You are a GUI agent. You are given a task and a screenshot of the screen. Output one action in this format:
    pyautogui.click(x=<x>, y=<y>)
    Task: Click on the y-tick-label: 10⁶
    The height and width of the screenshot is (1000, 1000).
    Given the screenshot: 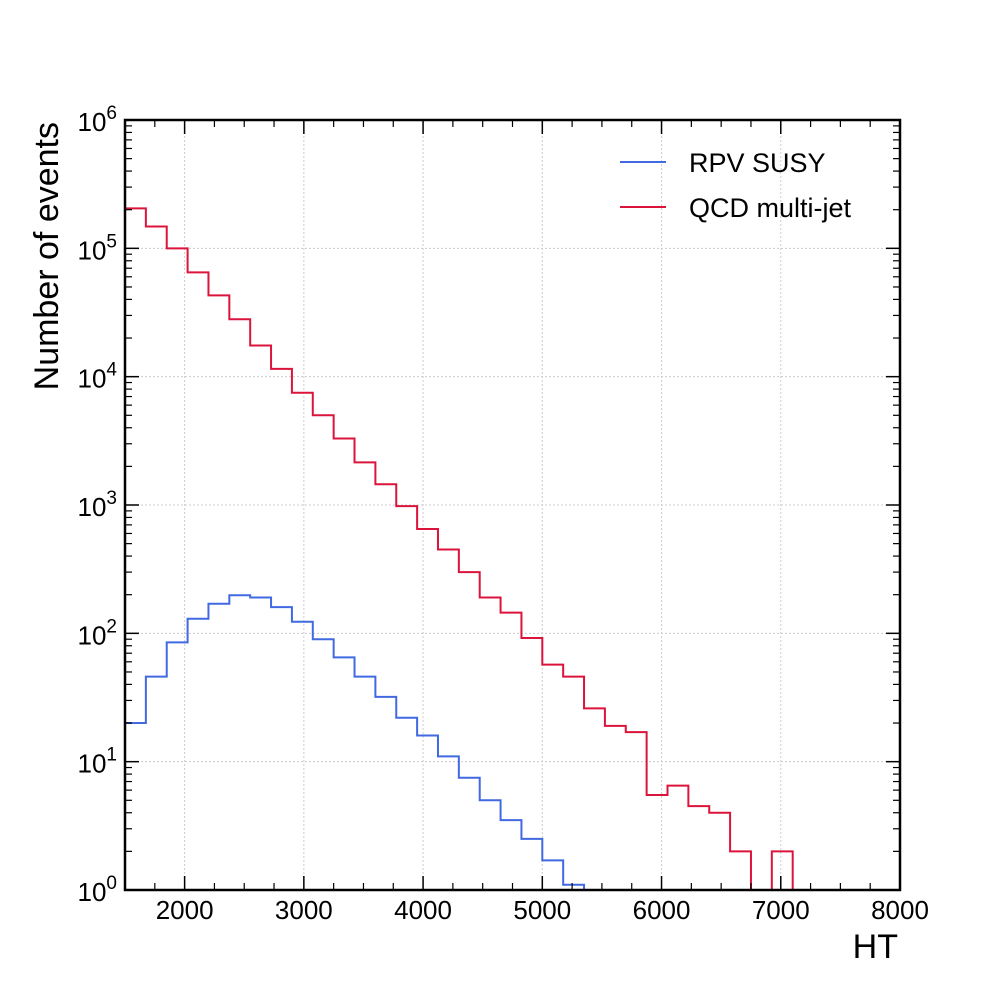 What is the action you would take?
    pyautogui.click(x=98, y=120)
    